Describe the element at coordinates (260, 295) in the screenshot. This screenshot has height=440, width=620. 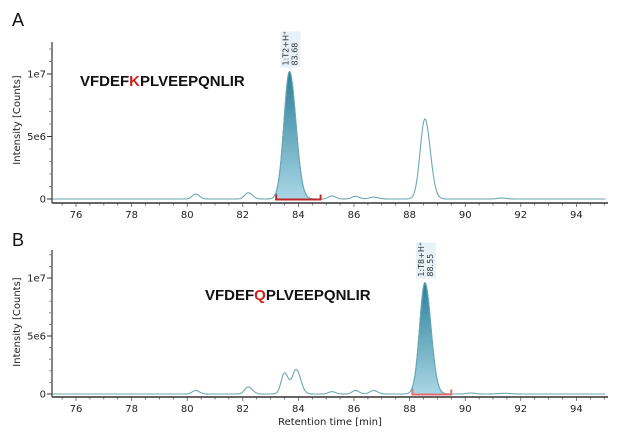
I see `peptide-modified-residue: Q` at that location.